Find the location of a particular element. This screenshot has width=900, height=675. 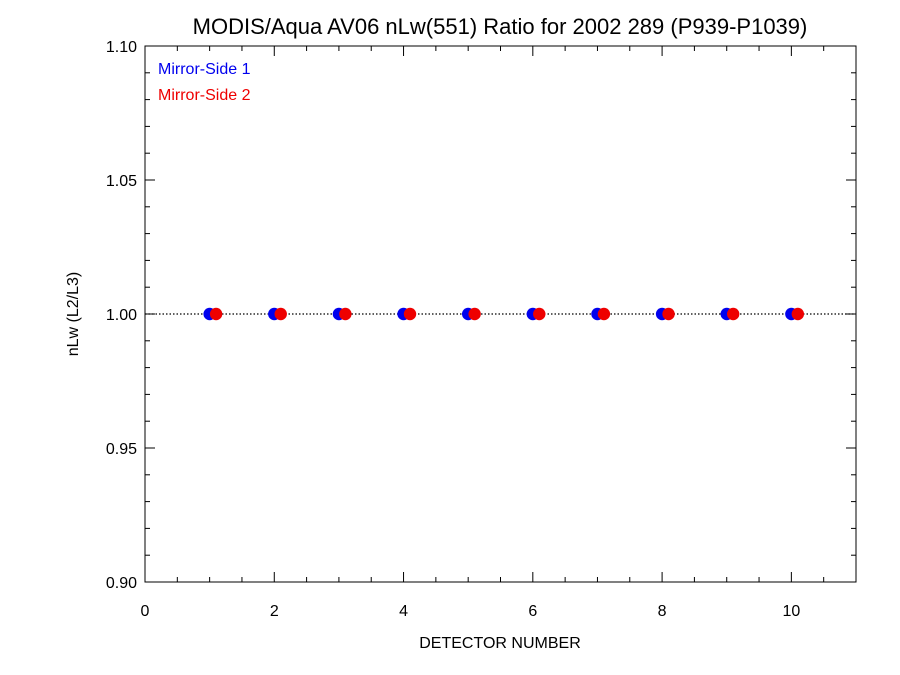

x-tick-label: 8 is located at coordinates (662, 611).